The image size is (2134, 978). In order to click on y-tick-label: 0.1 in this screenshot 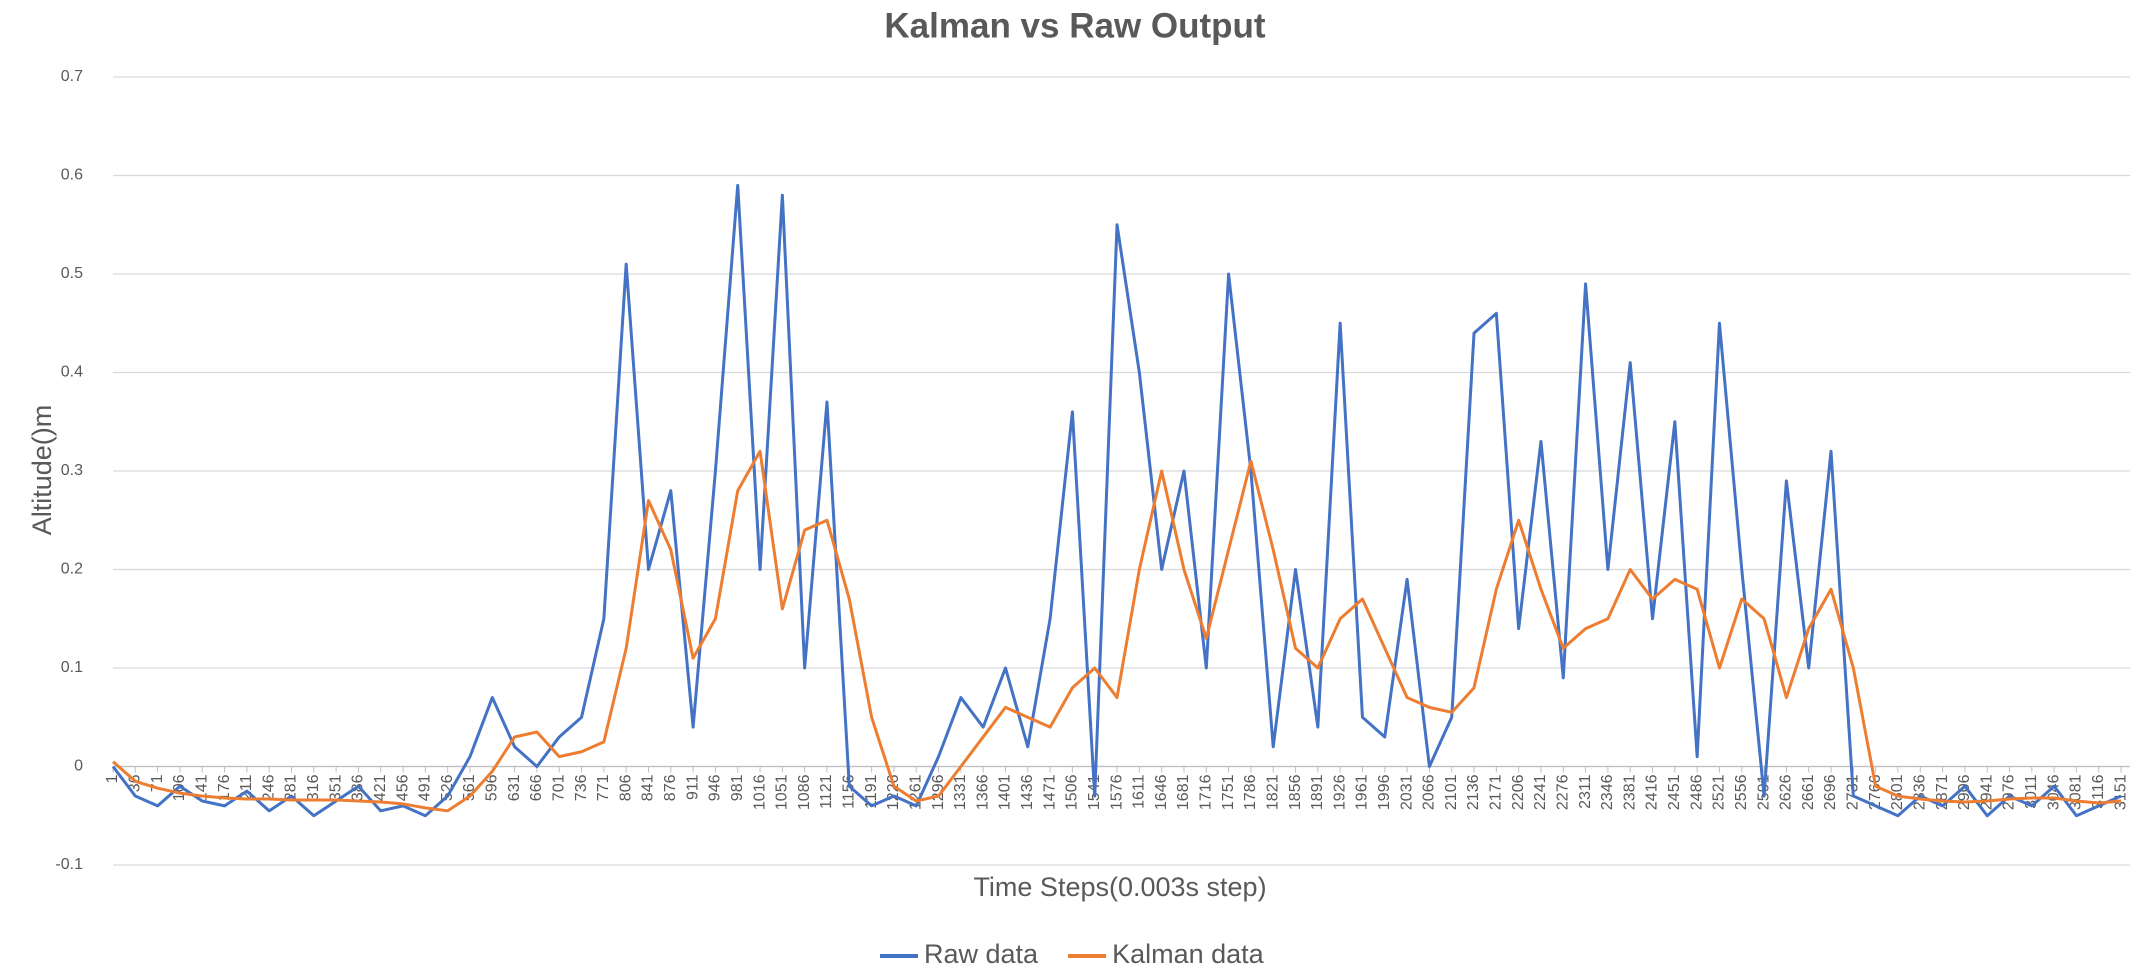, I will do `click(72, 667)`.